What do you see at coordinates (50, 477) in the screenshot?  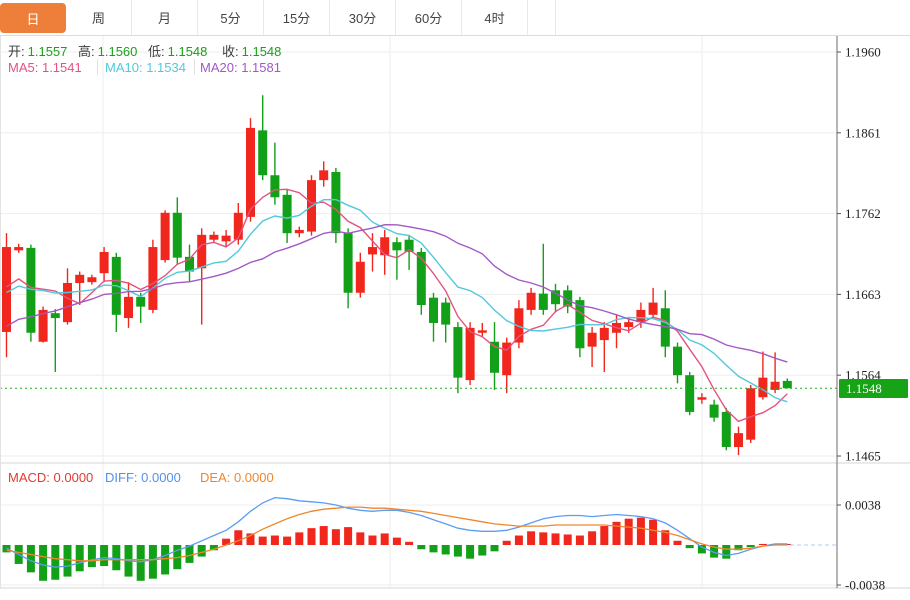 I see `macd-group: MACD: 0.0000` at bounding box center [50, 477].